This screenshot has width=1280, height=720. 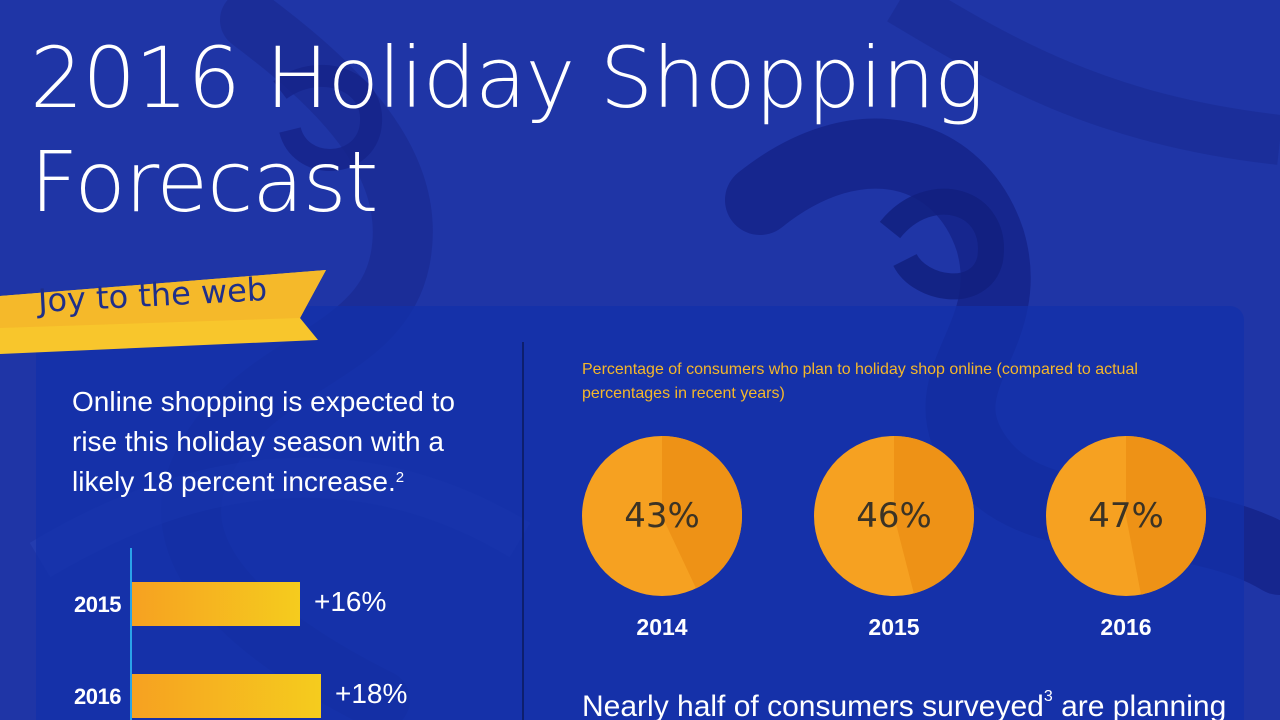 What do you see at coordinates (1048, 696) in the screenshot?
I see `bottom-footnote: 3` at bounding box center [1048, 696].